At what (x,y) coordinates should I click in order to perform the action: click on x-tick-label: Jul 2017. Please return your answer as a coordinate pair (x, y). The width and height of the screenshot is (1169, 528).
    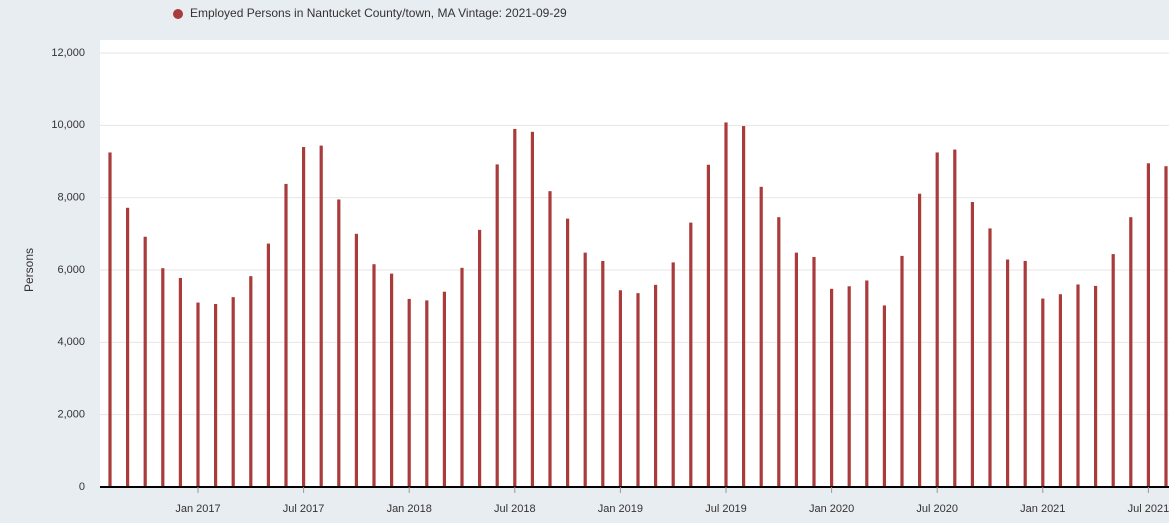
    Looking at the image, I should click on (304, 509).